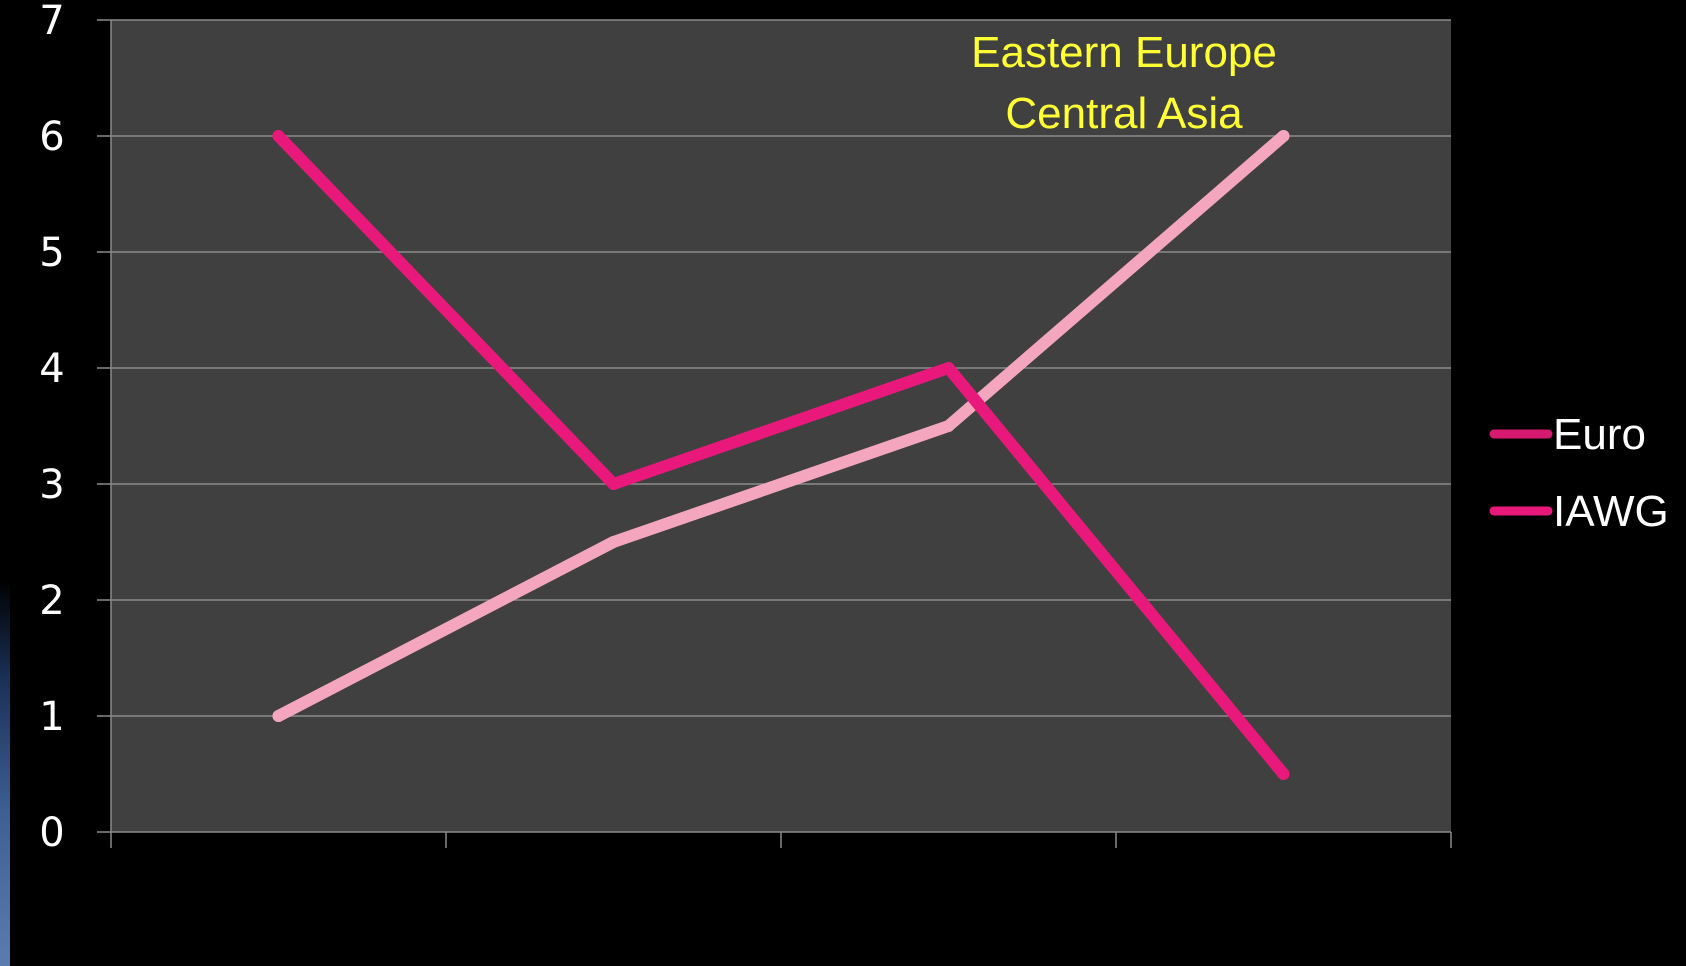 The image size is (1686, 966). What do you see at coordinates (1124, 52) in the screenshot?
I see `annotation-line-1: Eastern Europe` at bounding box center [1124, 52].